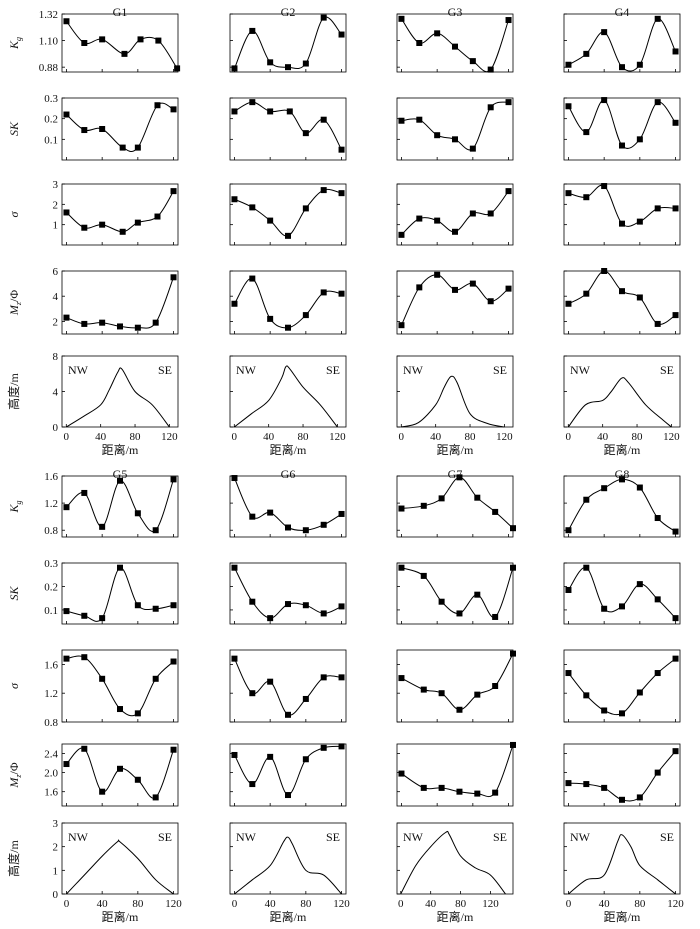 The height and width of the screenshot is (929, 700). Describe the element at coordinates (622, 39) in the screenshot. I see `panel-g4-kg: G4` at that location.